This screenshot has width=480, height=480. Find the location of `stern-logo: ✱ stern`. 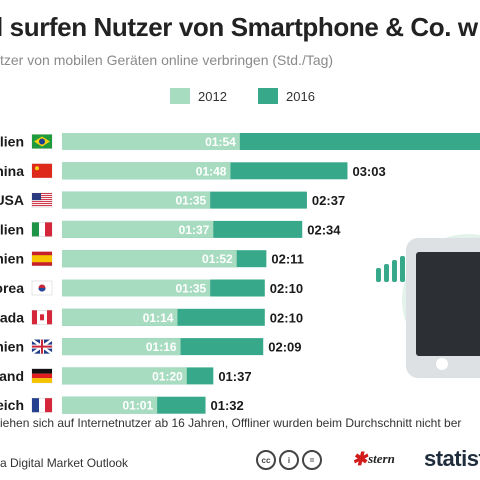

stern-logo: ✱ stern is located at coordinates (373, 459).